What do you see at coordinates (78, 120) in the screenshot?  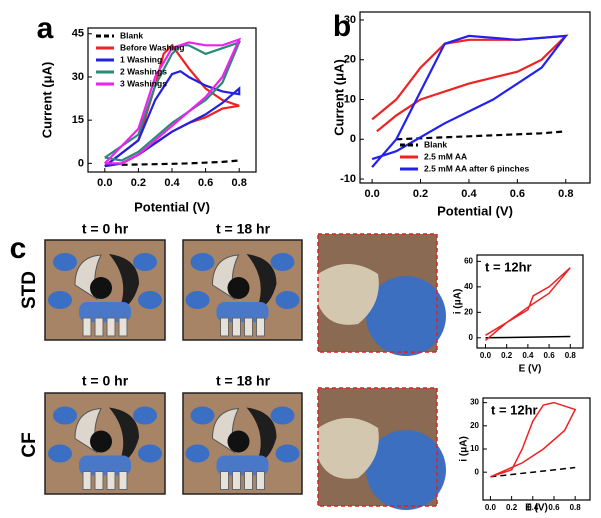 I see `y-tick-label: 15` at bounding box center [78, 120].